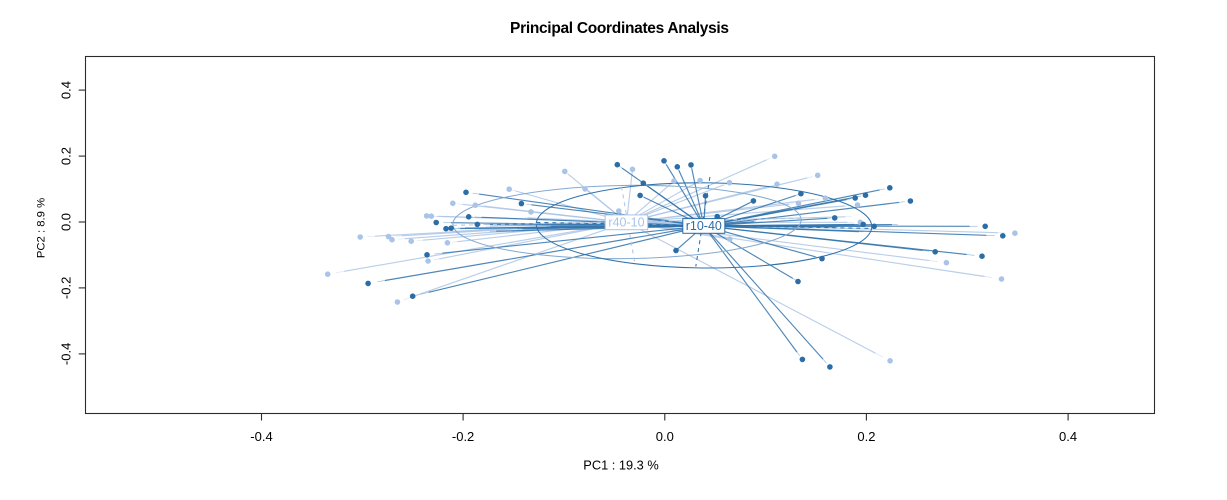 Image resolution: width=1227 pixels, height=500 pixels. I want to click on svg-text: PC1 : 19.3 %, so click(620, 464).